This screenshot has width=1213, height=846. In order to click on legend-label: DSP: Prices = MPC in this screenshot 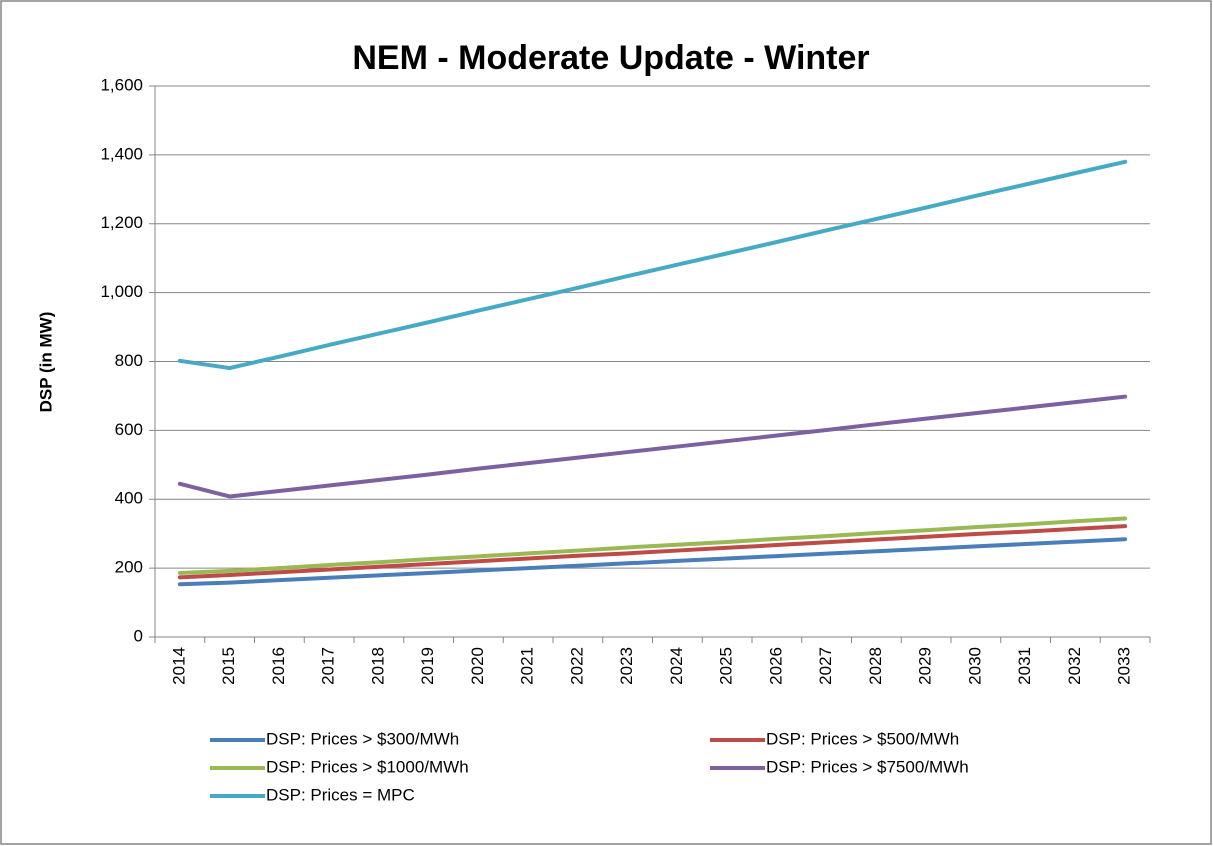, I will do `click(340, 794)`.